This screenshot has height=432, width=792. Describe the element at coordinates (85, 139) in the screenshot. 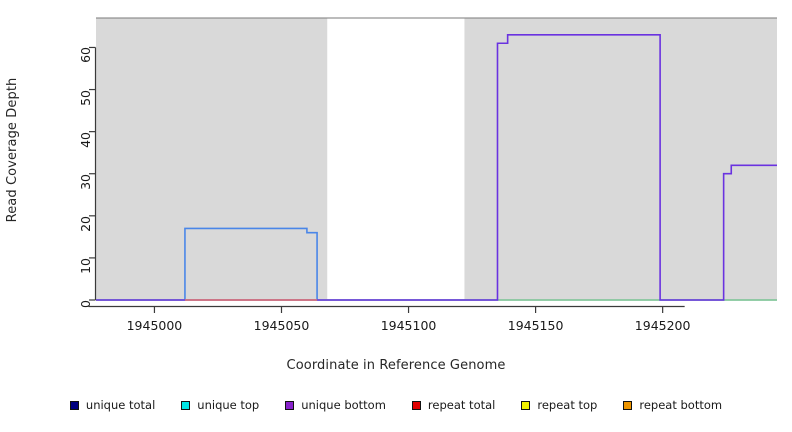

I see `y-tick-label: 40` at that location.